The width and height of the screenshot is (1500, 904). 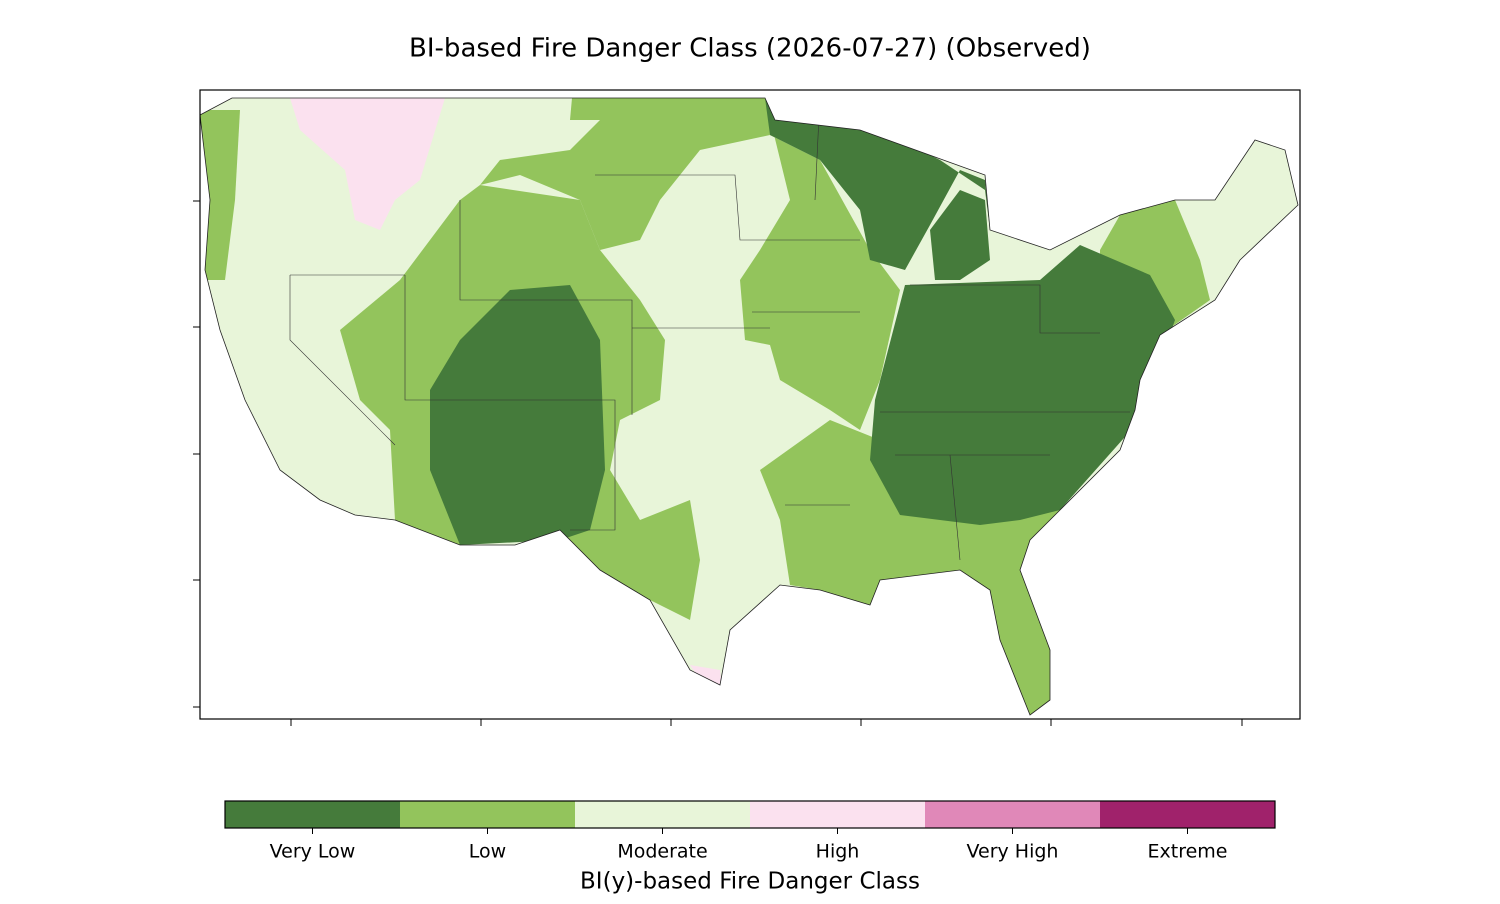 What do you see at coordinates (487, 852) in the screenshot?
I see `colorbar-tick-label: Low` at bounding box center [487, 852].